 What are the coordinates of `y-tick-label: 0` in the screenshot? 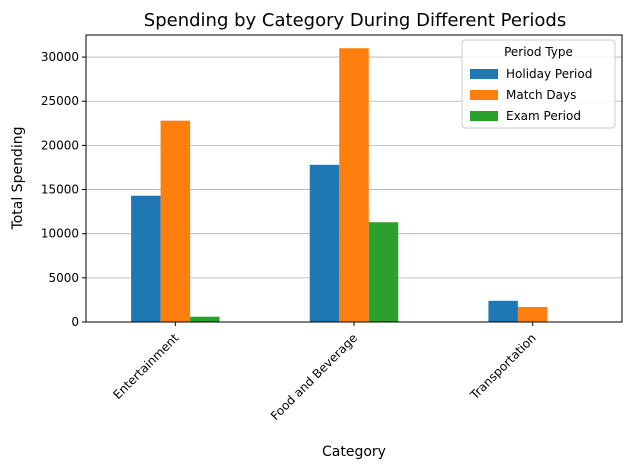 It's located at (75, 322).